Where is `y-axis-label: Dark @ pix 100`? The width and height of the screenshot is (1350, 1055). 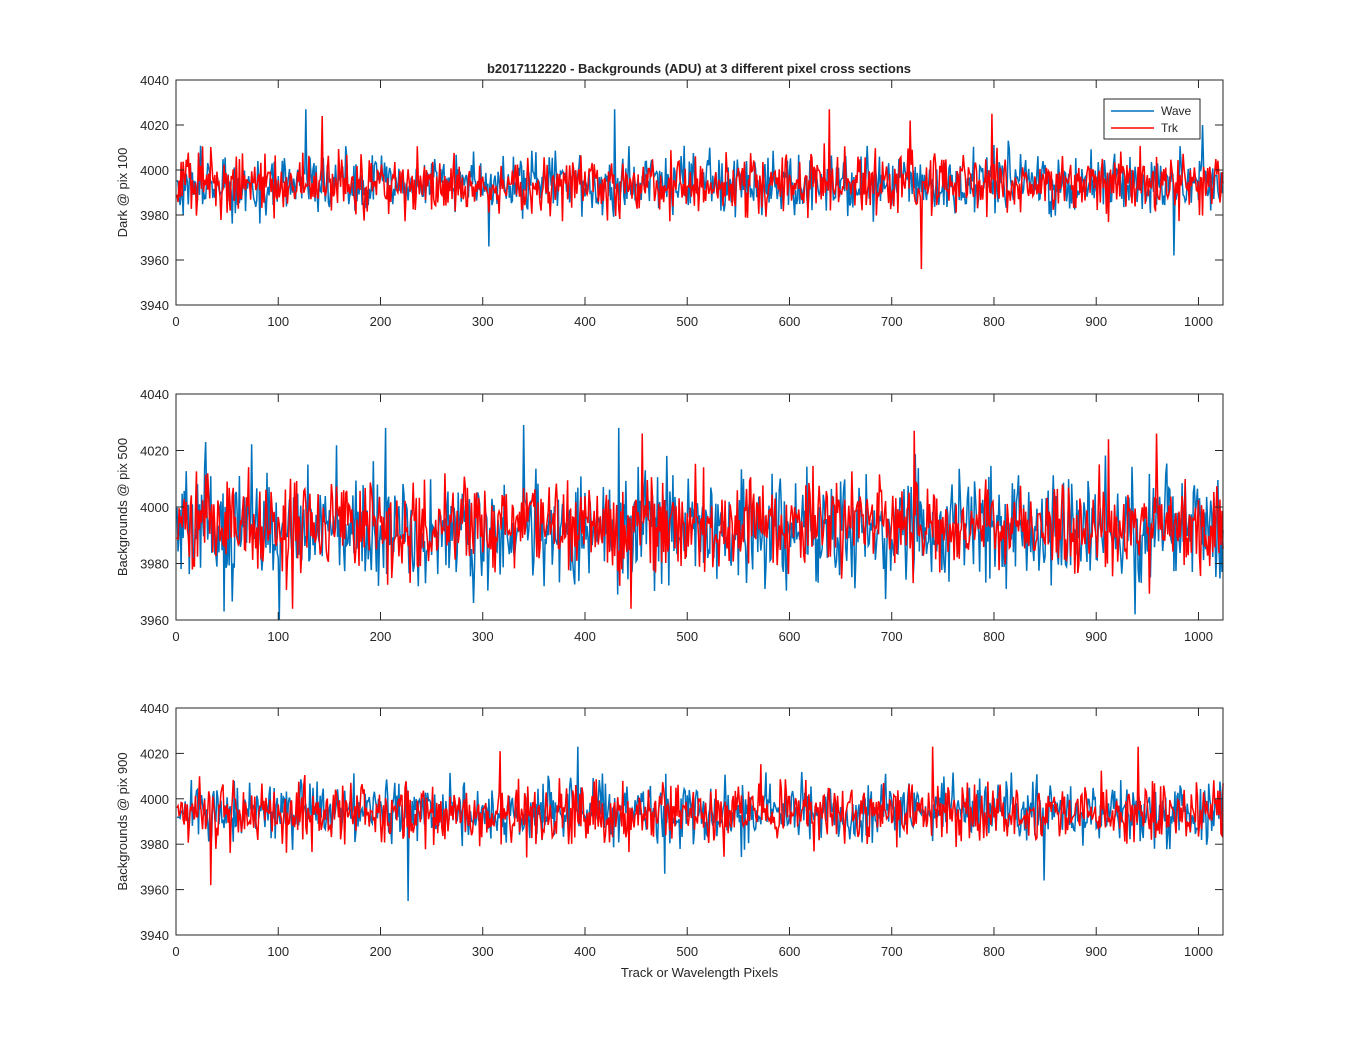
y-axis-label: Dark @ pix 100 is located at coordinates (122, 193).